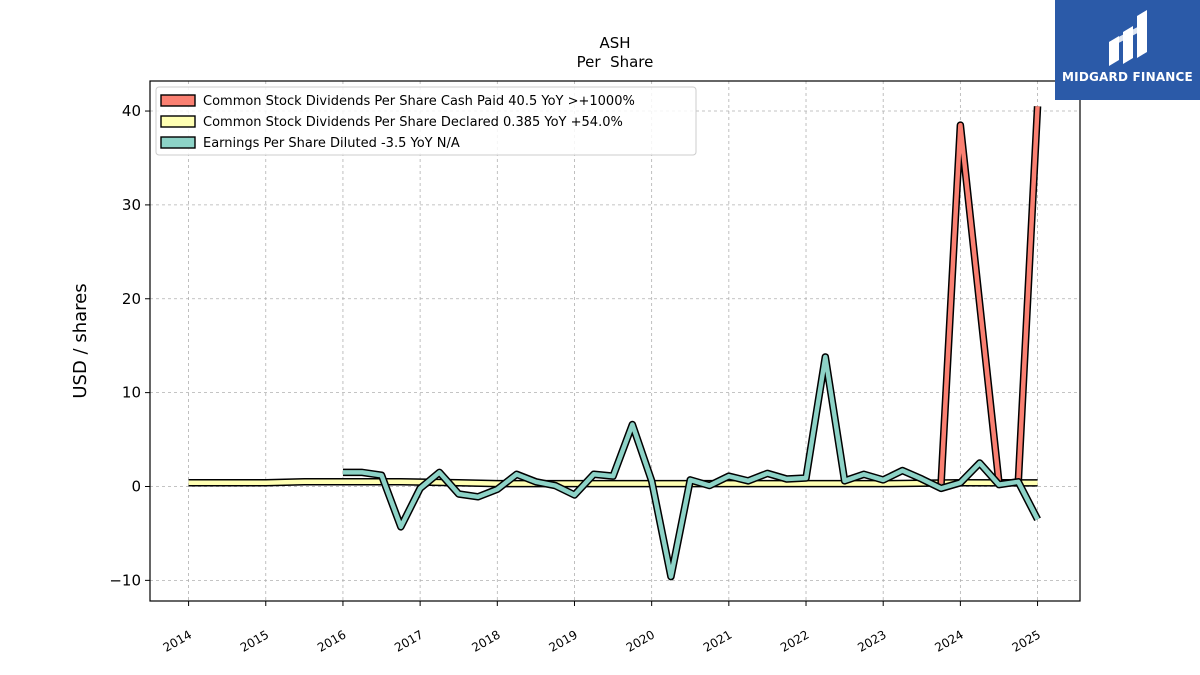  Describe the element at coordinates (563, 640) in the screenshot. I see `x-tick-label: 2019` at that location.